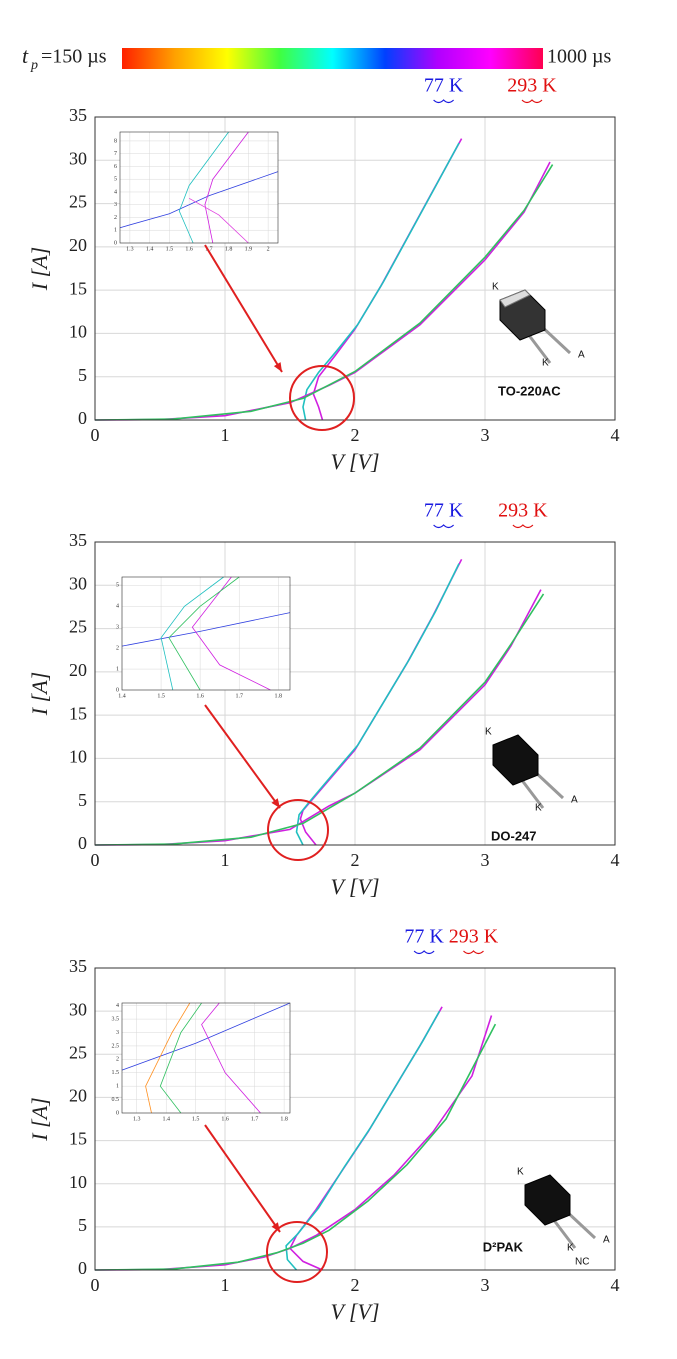  What do you see at coordinates (78, 1052) in the screenshot?
I see `y-tick-label: 25` at bounding box center [78, 1052].